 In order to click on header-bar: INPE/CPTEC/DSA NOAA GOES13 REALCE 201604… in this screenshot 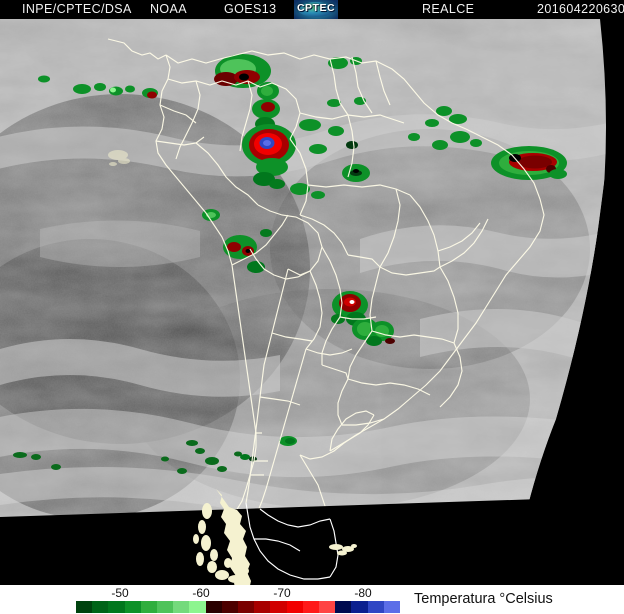, I will do `click(312, 9)`.